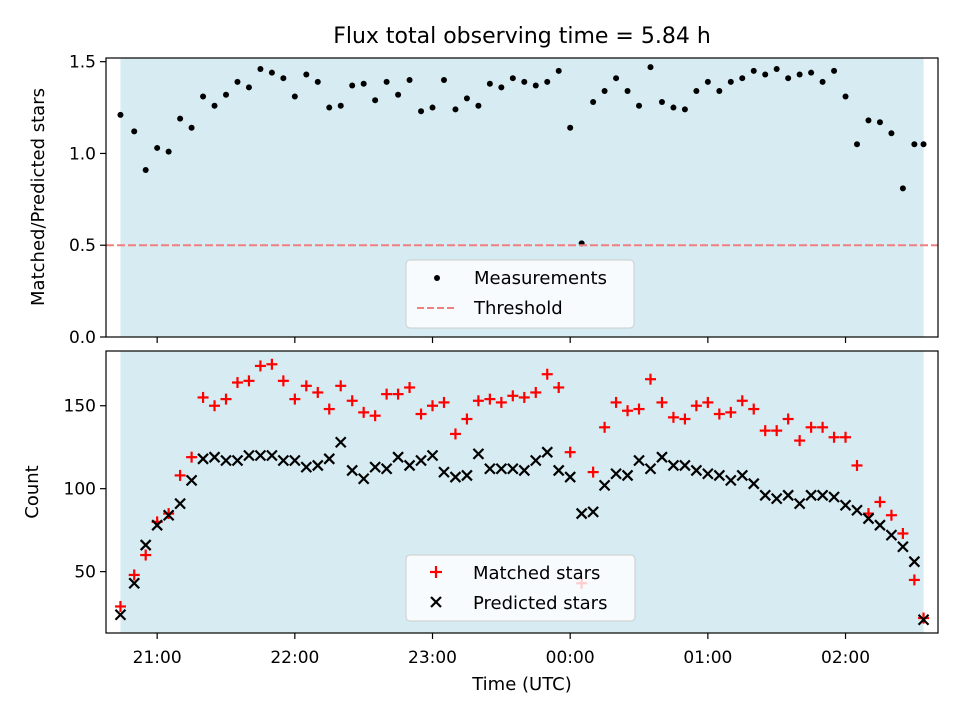  Describe the element at coordinates (87, 200) in the screenshot. I see `panel-ratio-y-axis: 0.0 0.5 1.0 1.5` at that location.